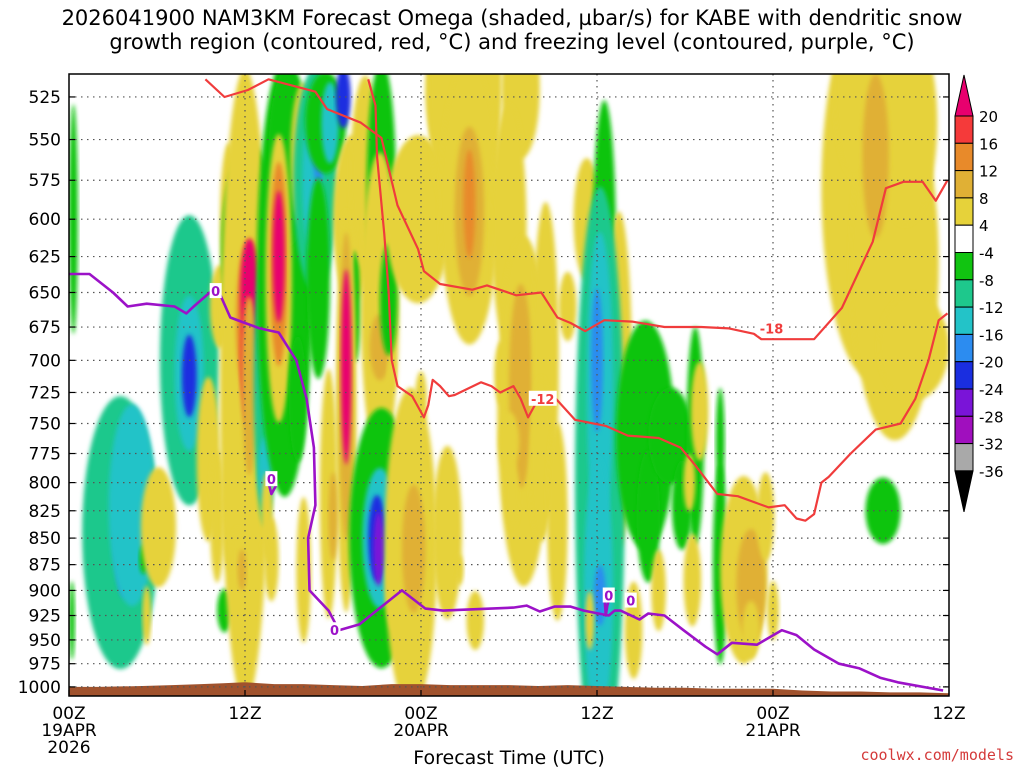 The width and height of the screenshot is (1024, 768). I want to click on colorbar-label-2: 12, so click(988, 172).